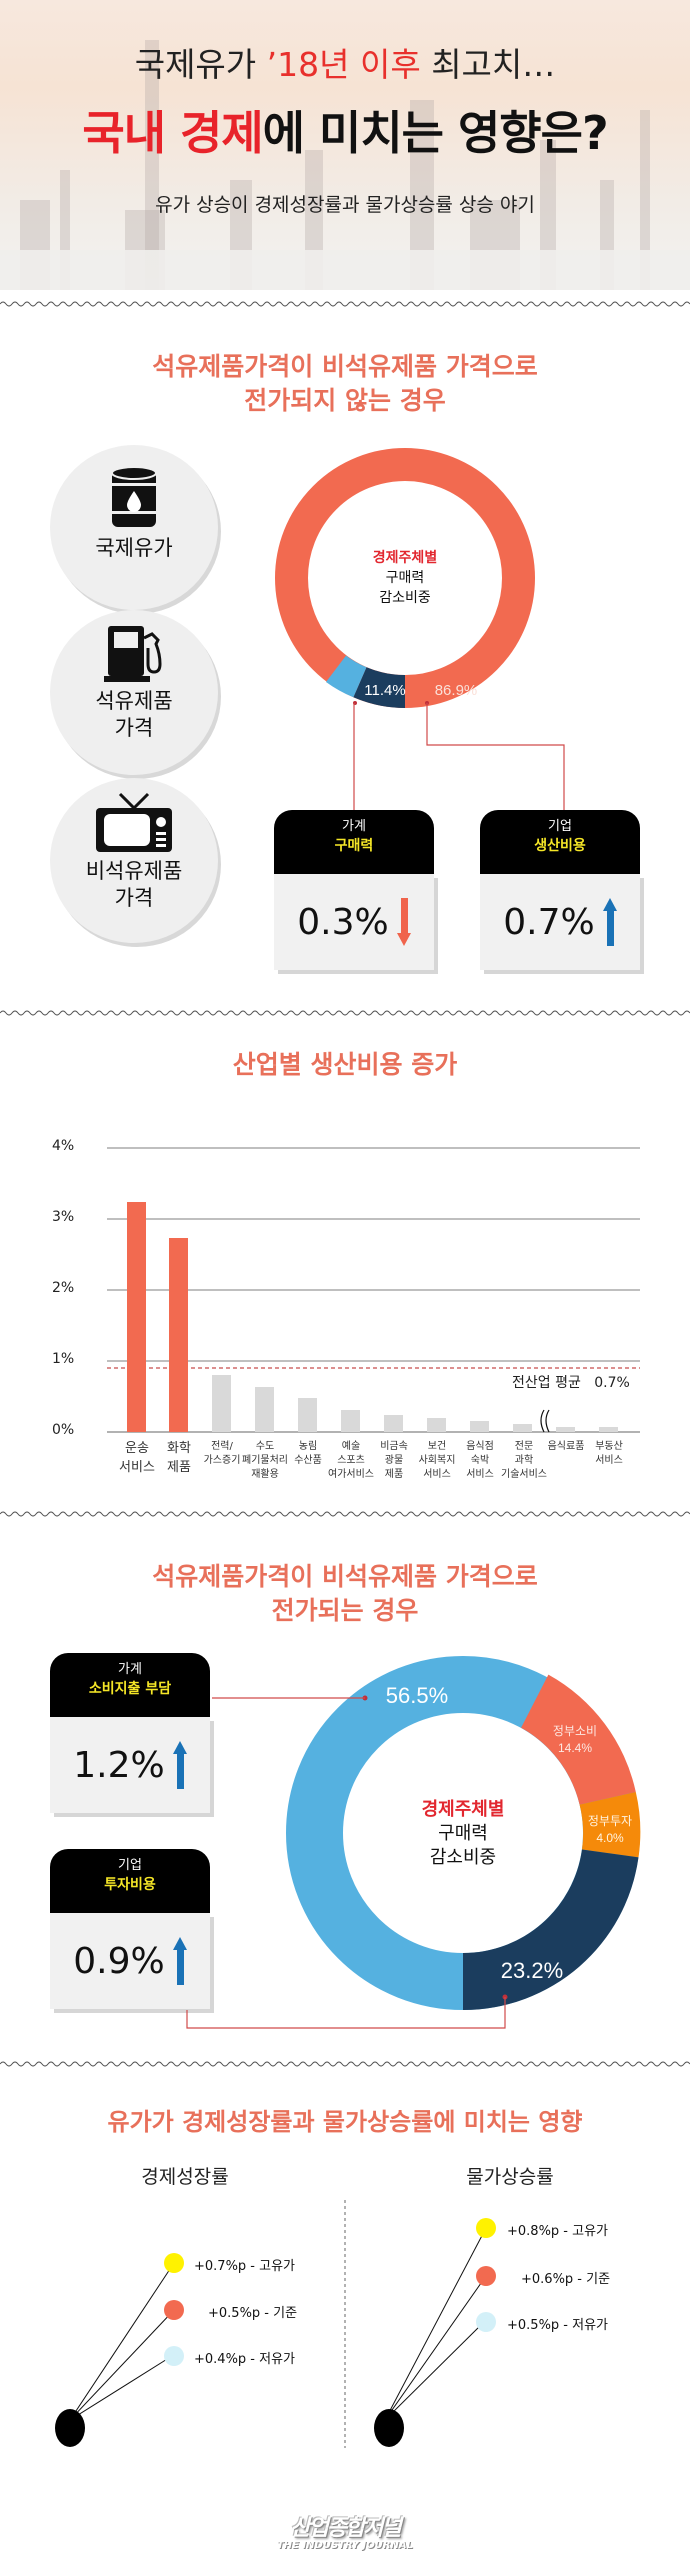 Image resolution: width=690 pixels, height=2551 pixels. I want to click on card-value: 0.9%, so click(119, 1961).